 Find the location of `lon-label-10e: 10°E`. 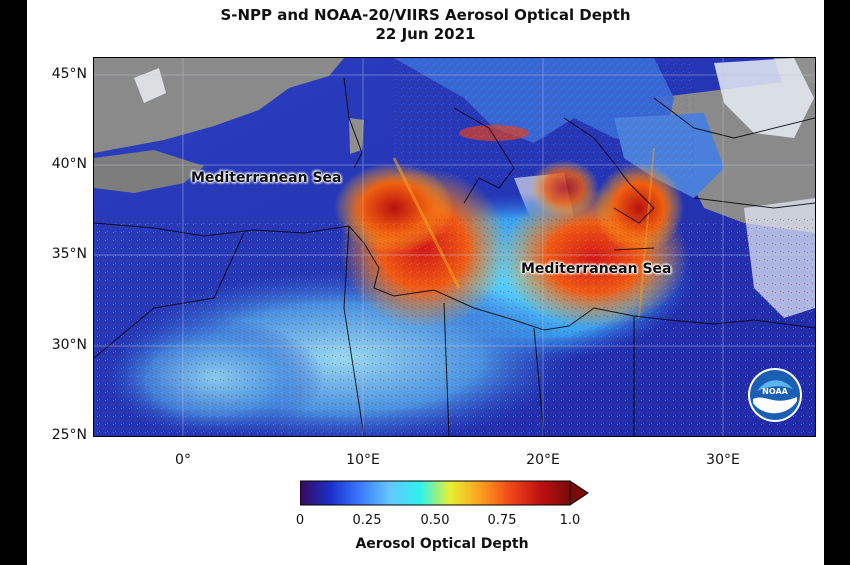

lon-label-10e: 10°E is located at coordinates (363, 460).